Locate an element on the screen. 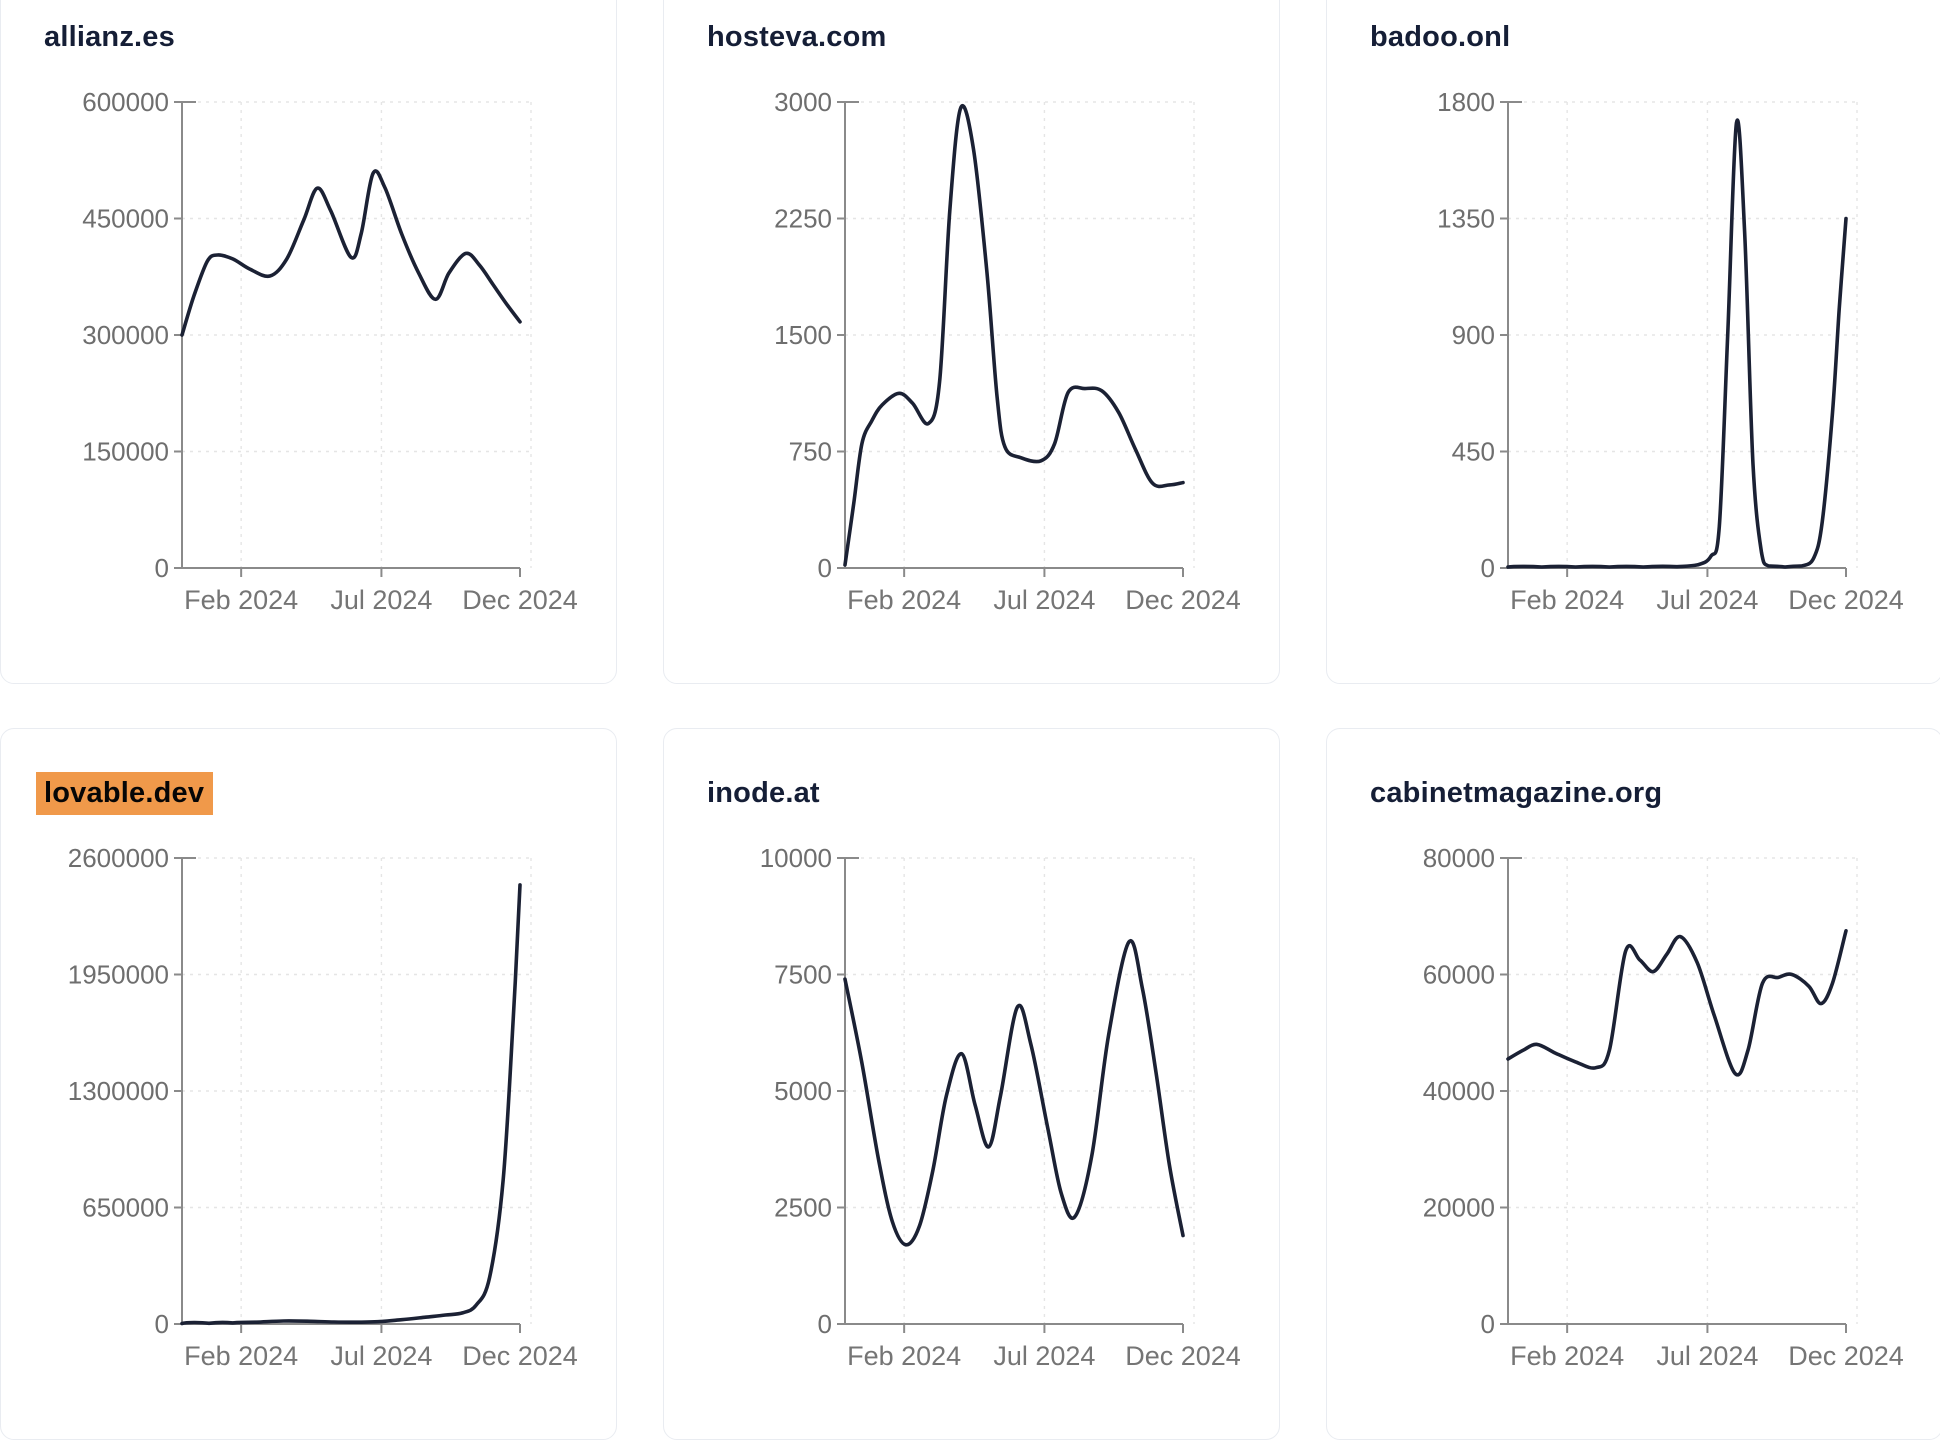  svg-text: 750 is located at coordinates (810, 452).